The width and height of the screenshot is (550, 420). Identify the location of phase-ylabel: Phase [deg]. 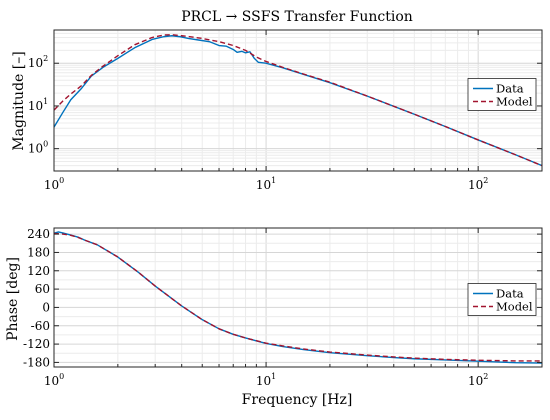
(13, 299).